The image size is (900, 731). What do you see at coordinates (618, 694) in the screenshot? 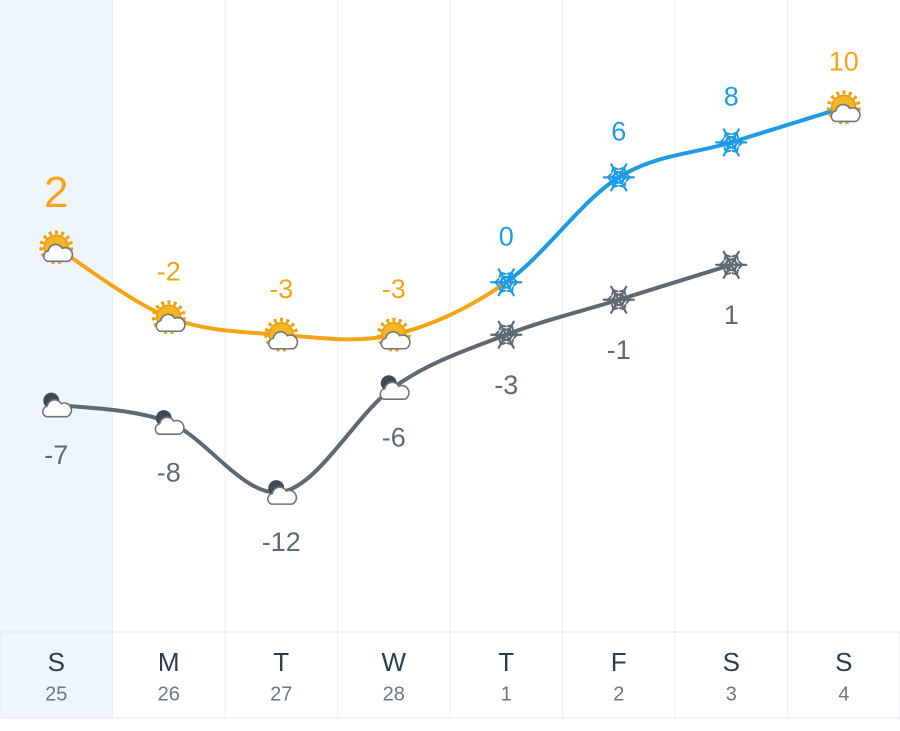
I see `date-label: 2` at bounding box center [618, 694].